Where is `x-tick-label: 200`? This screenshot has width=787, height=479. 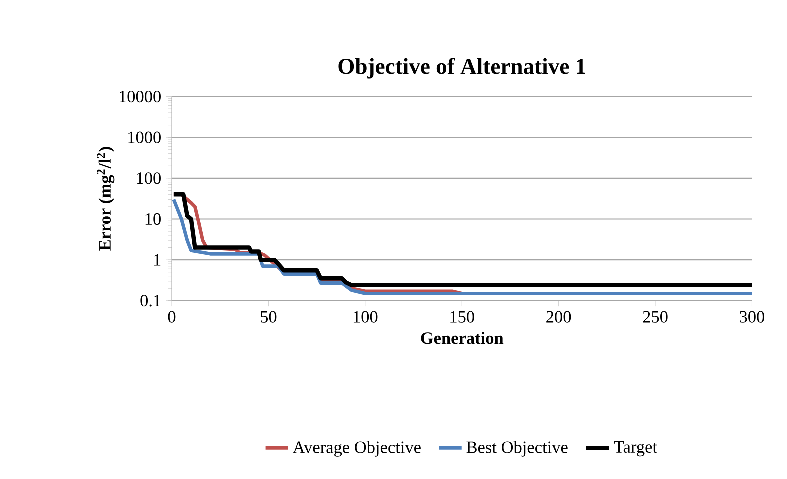 x-tick-label: 200 is located at coordinates (559, 317).